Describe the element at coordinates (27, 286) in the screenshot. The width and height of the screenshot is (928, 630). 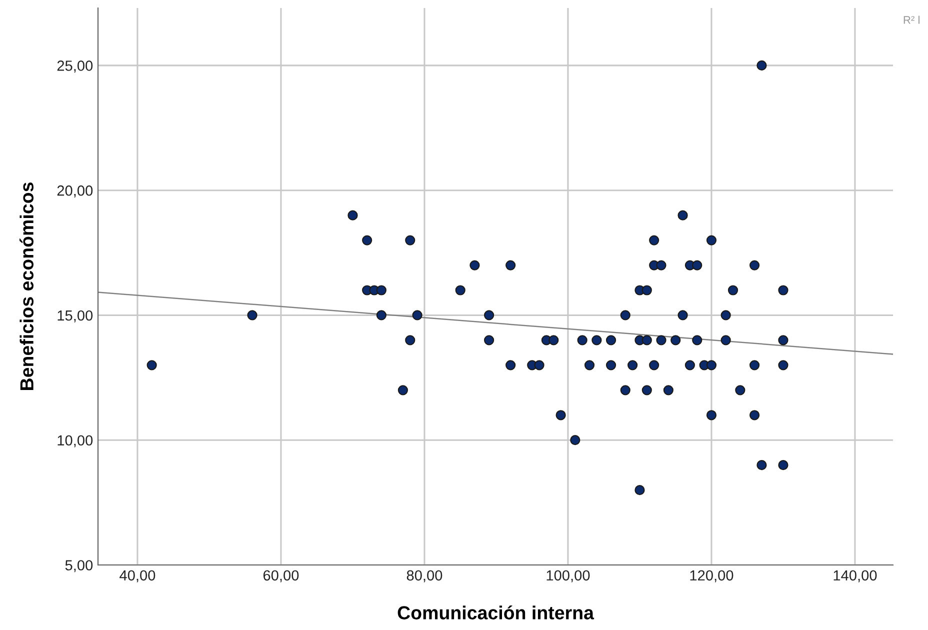
I see `y-axis-title: Beneficios económicos` at that location.